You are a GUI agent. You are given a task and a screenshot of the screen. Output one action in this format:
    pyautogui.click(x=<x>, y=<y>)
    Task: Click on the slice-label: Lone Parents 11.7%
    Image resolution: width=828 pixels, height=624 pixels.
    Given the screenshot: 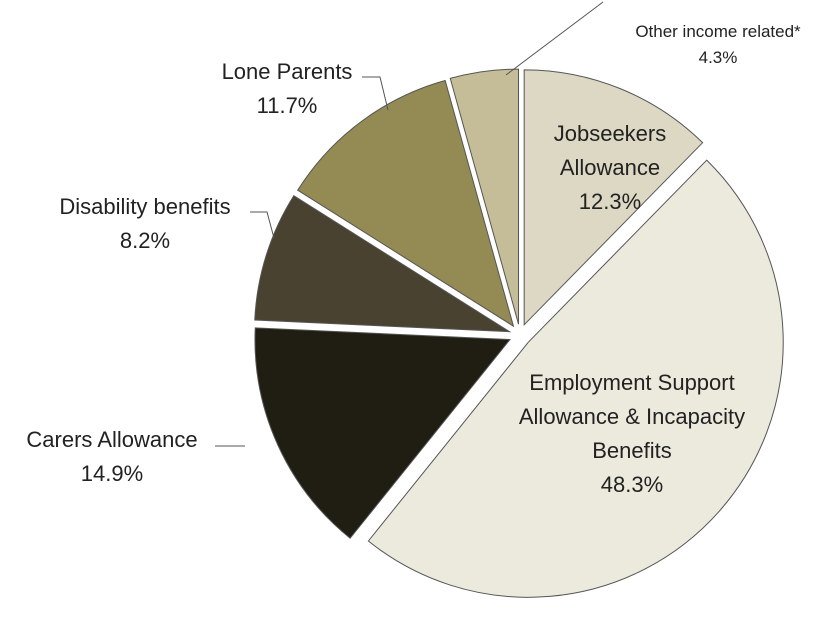 What is the action you would take?
    pyautogui.click(x=287, y=89)
    